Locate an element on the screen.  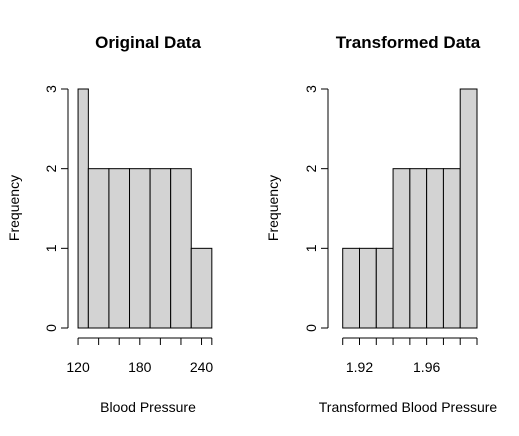
x-tick-label: 1.96 is located at coordinates (426, 367).